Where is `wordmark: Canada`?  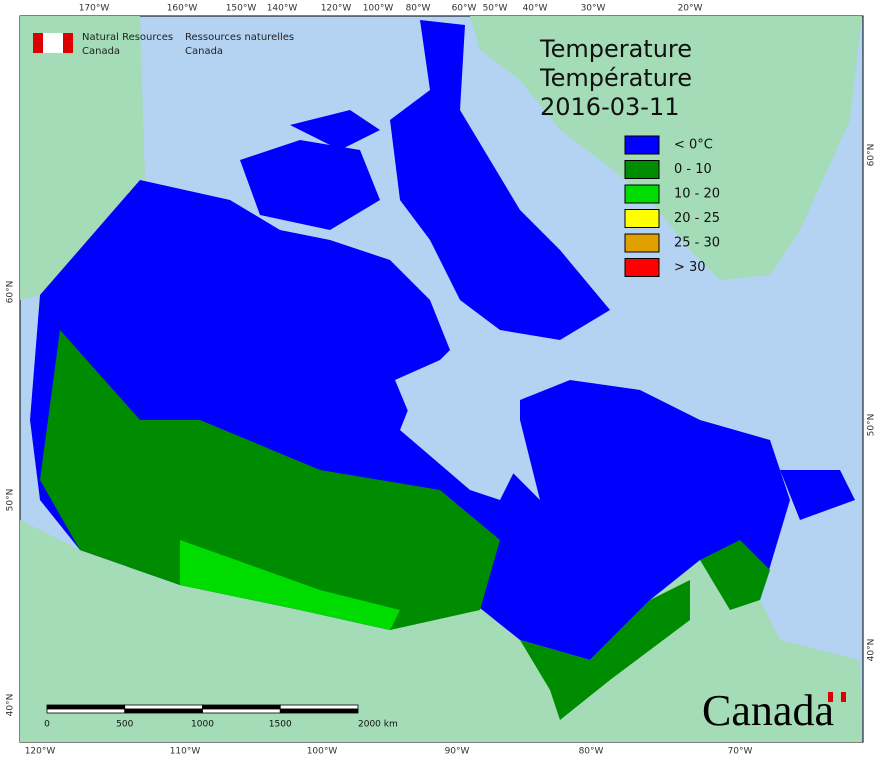
wordmark: Canada is located at coordinates (768, 710).